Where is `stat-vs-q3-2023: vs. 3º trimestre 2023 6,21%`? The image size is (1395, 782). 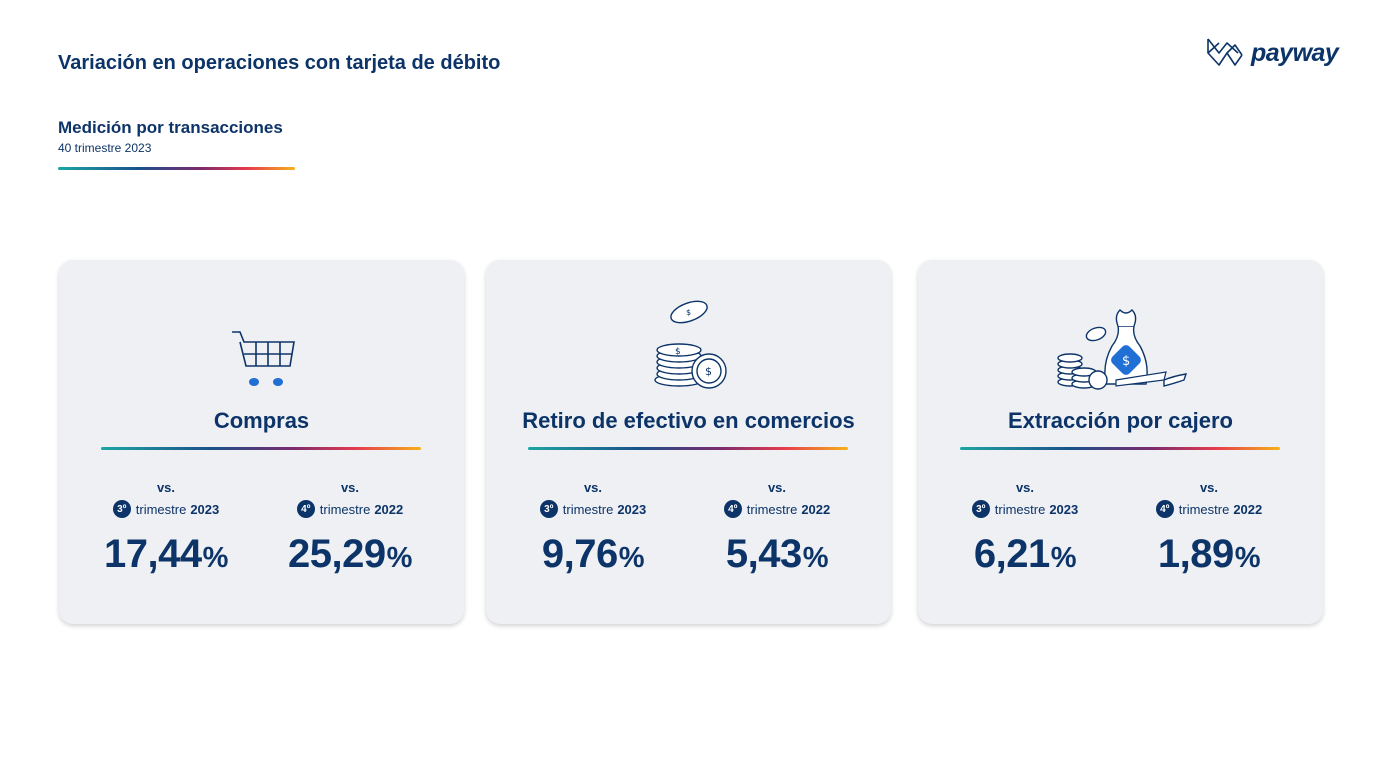 stat-vs-q3-2023: vs. 3º trimestre 2023 6,21% is located at coordinates (1025, 528).